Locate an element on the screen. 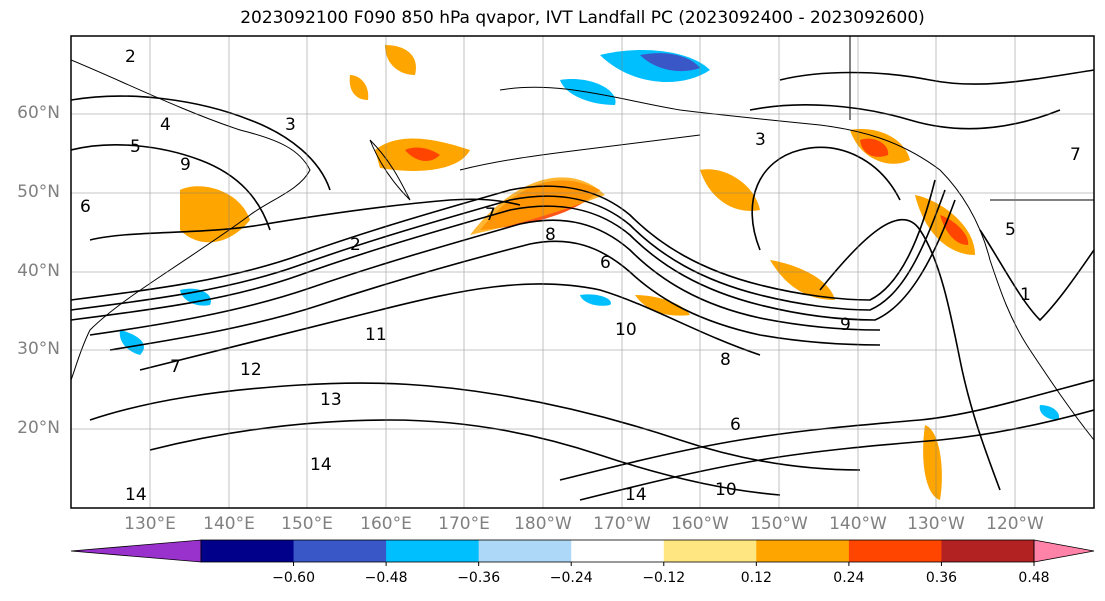 This screenshot has height=601, width=1105. colorbar-tick-label: −0.36 is located at coordinates (479, 578).